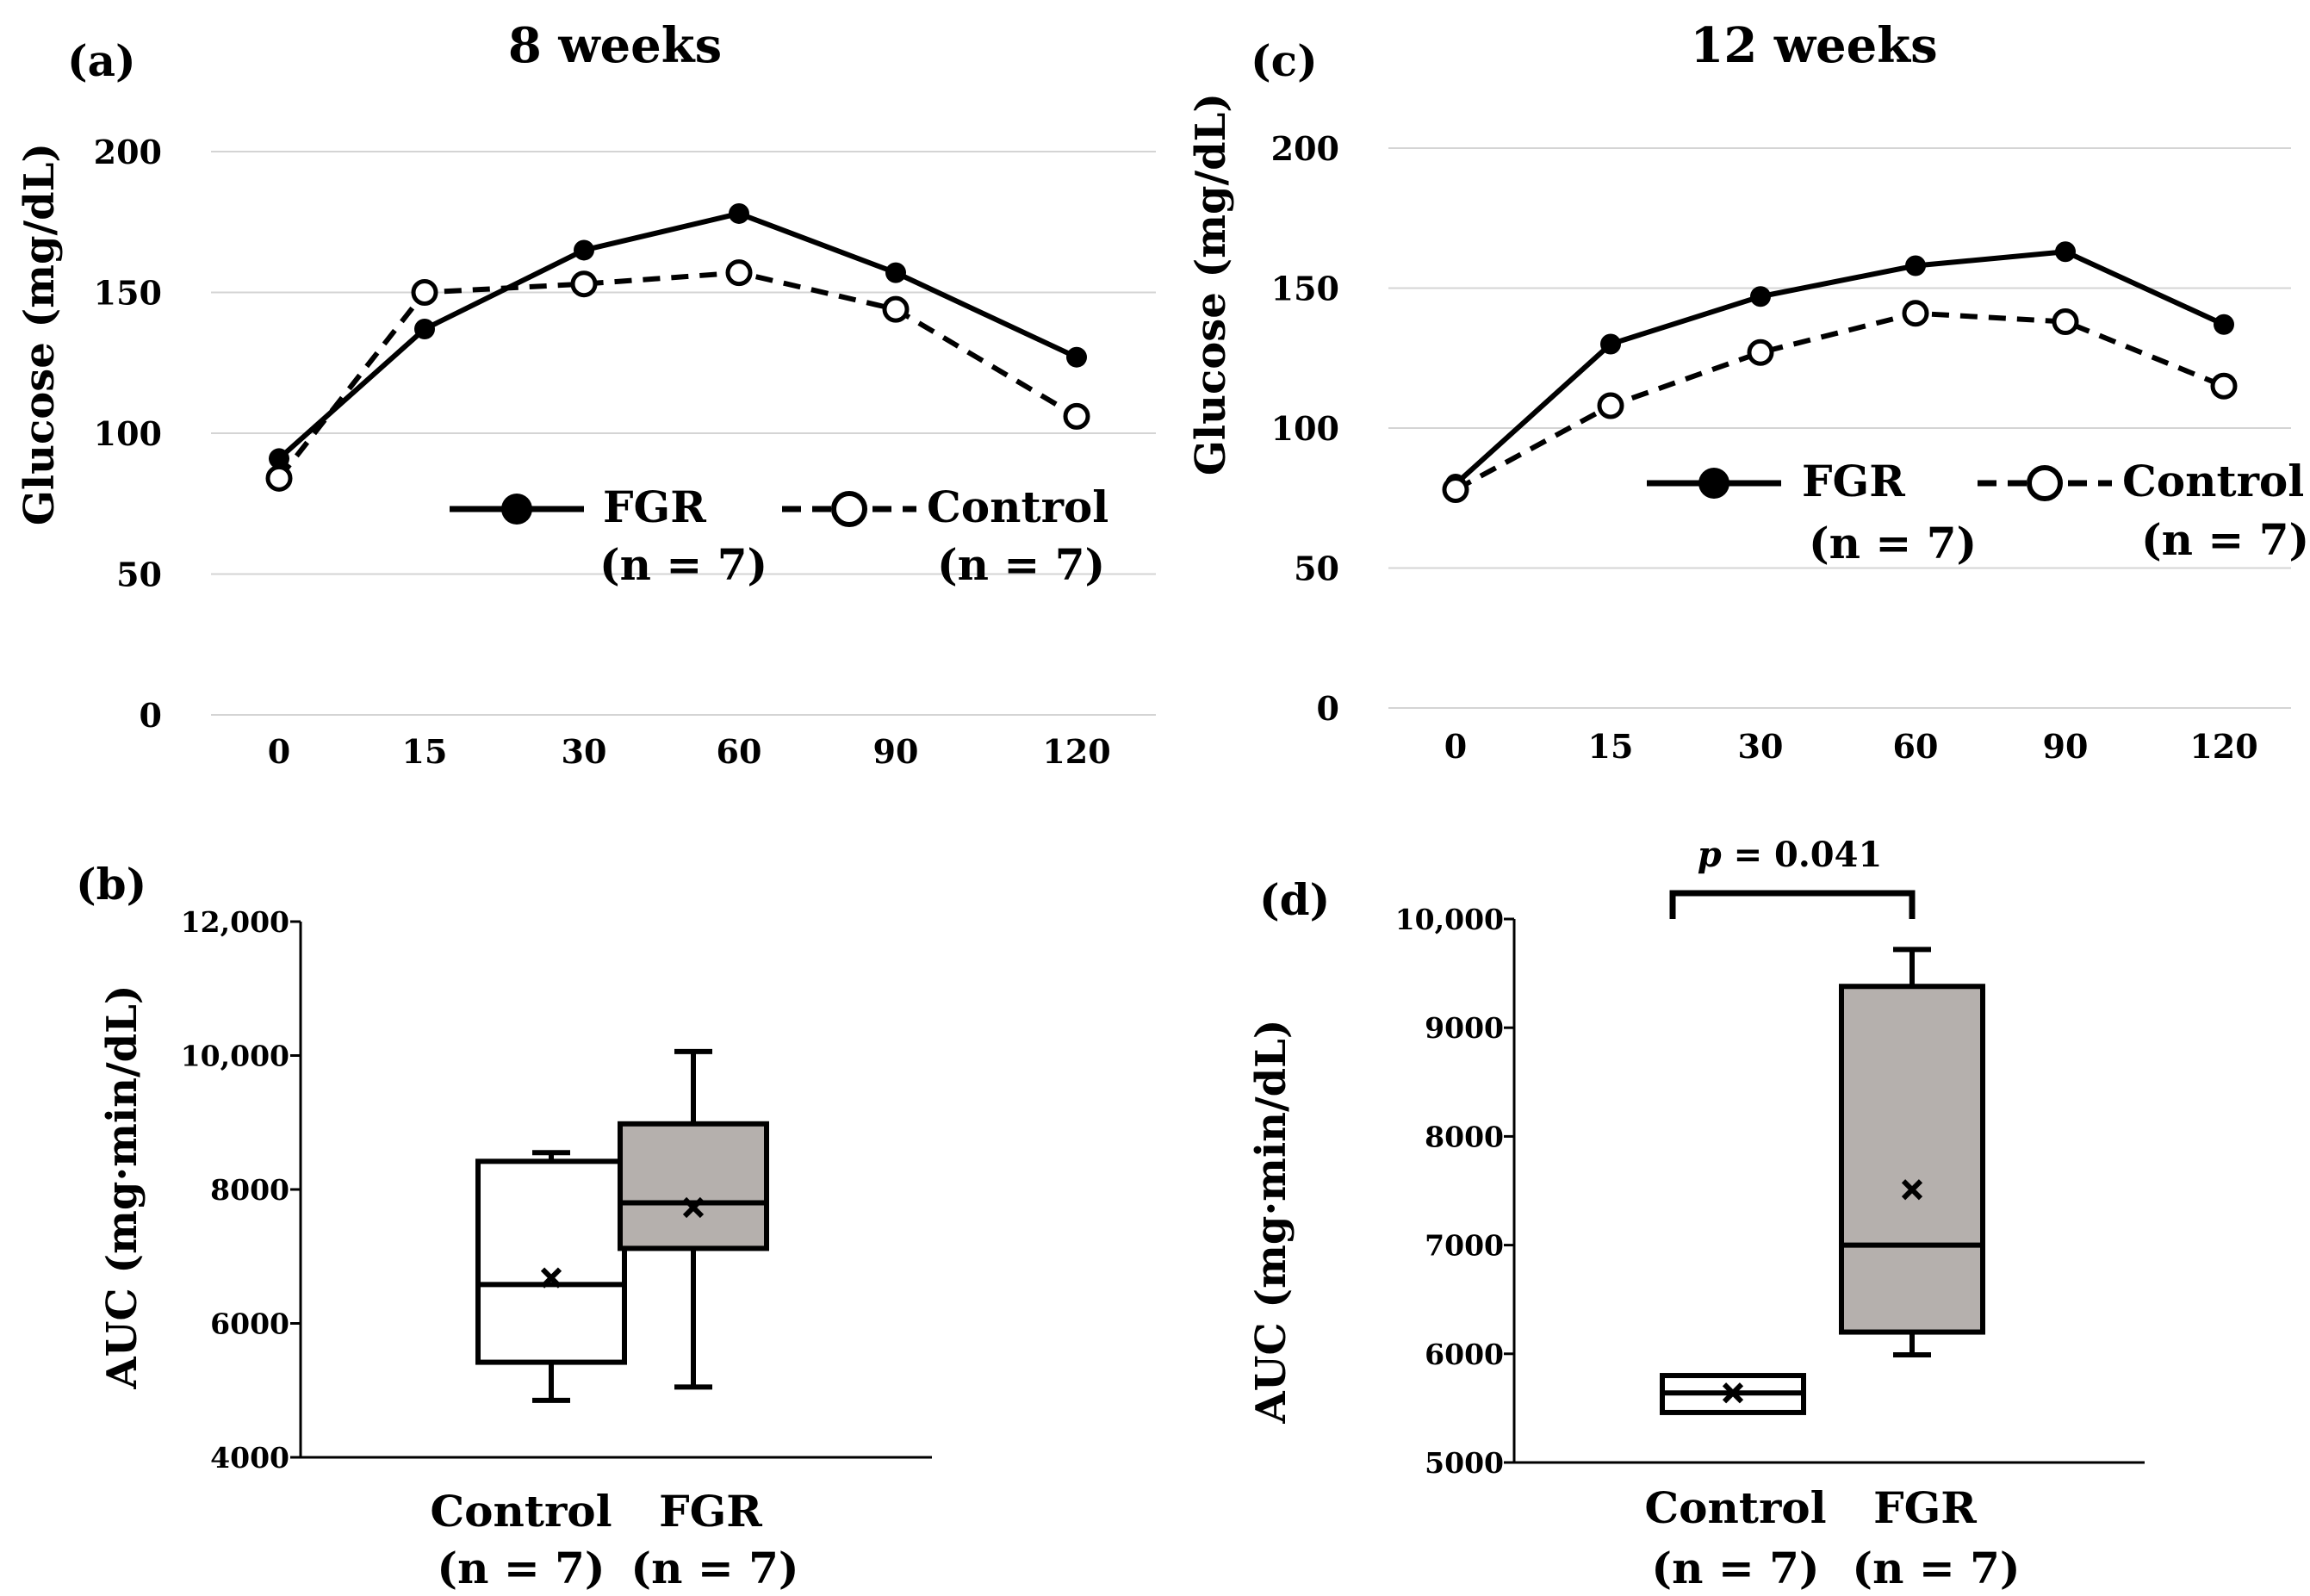 The width and height of the screenshot is (2310, 1596). I want to click on legend-marker-fgr-c, so click(1713, 483).